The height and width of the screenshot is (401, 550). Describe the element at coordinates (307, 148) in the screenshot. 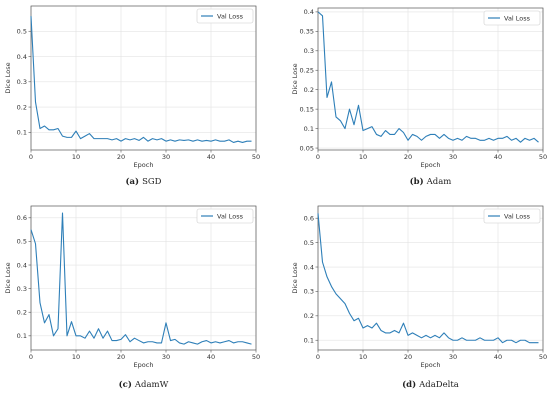

I see `y-tick-label: 0.05` at that location.